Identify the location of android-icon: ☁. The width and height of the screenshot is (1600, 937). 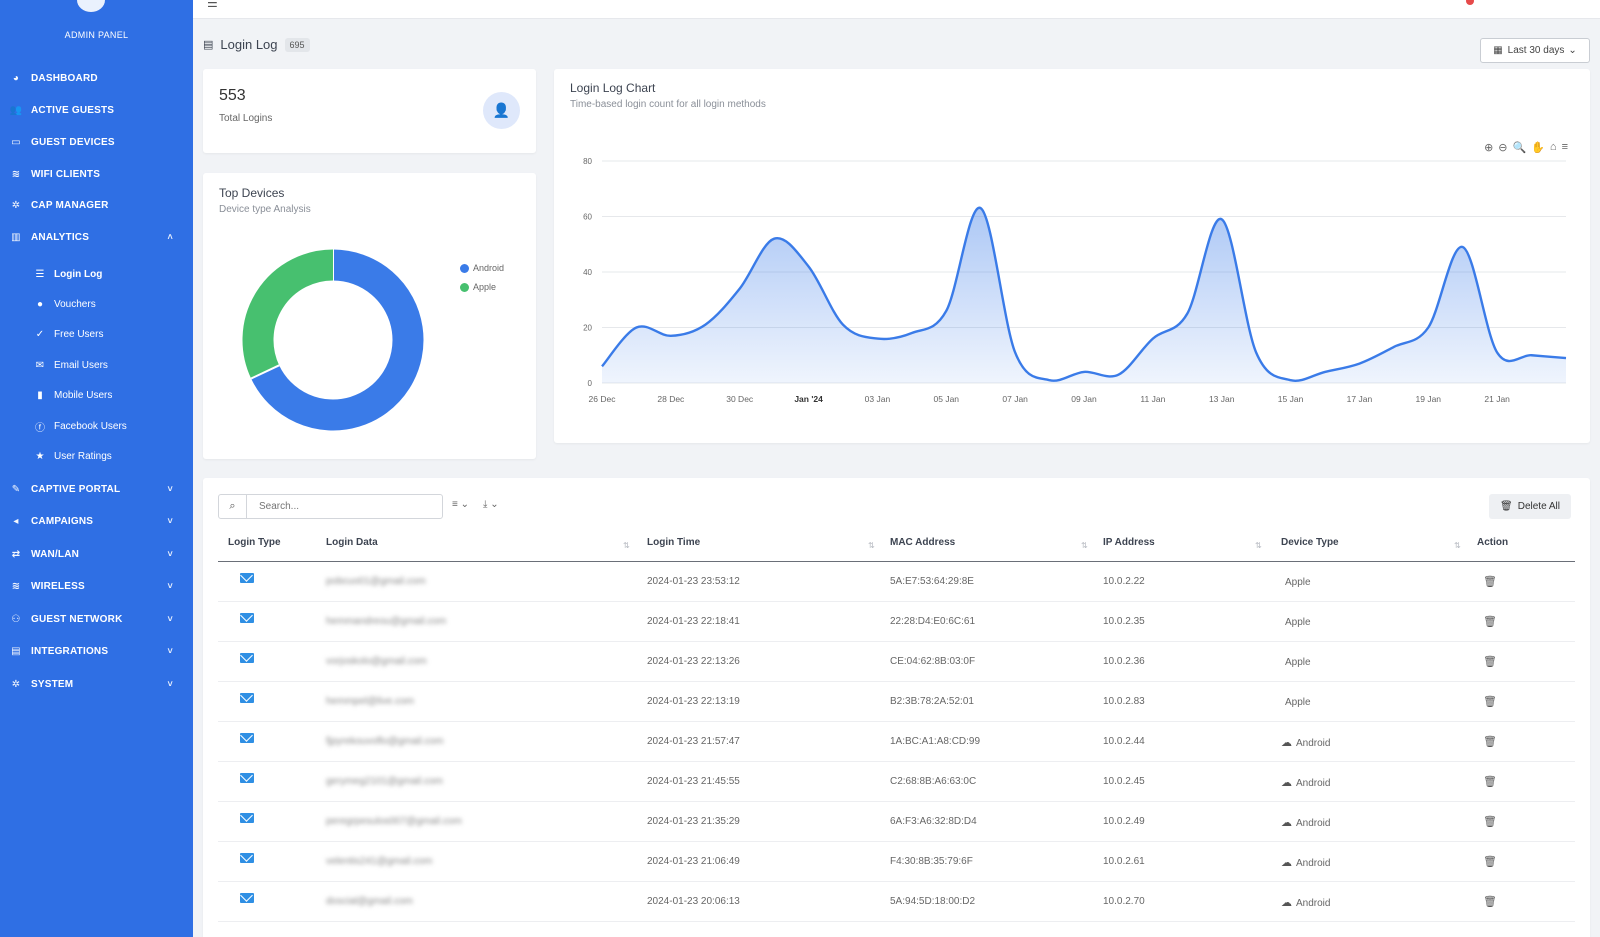
(1286, 823).